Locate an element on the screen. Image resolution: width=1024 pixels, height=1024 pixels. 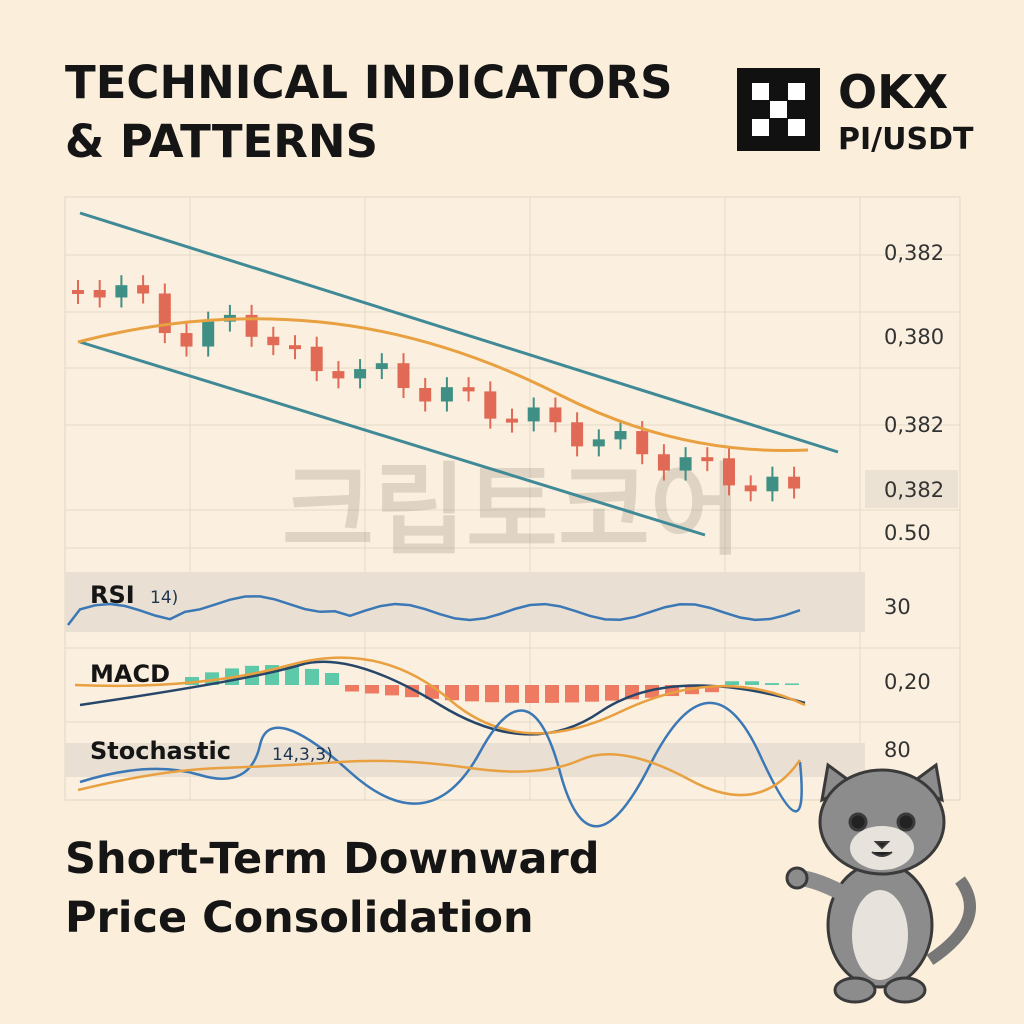
axis-label: 30 is located at coordinates (897, 607).